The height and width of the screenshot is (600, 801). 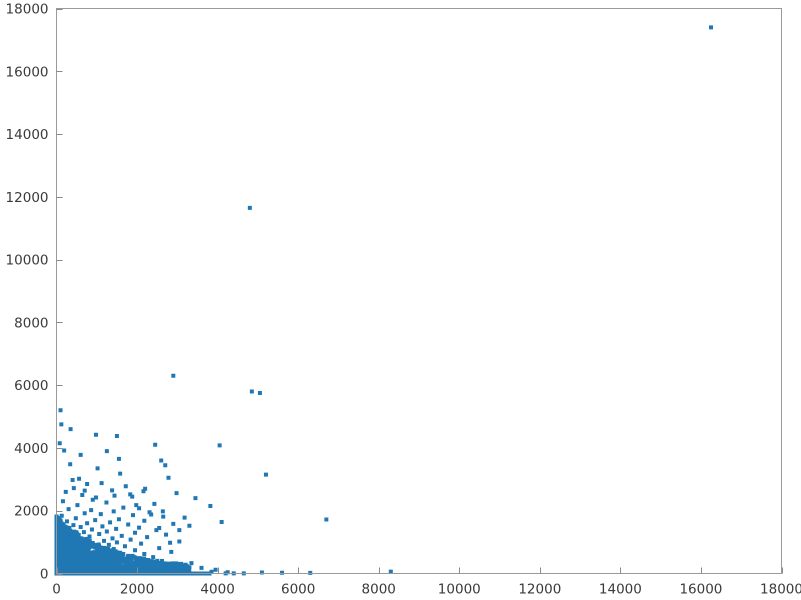 I want to click on x-tick-label: 14000, so click(x=620, y=590).